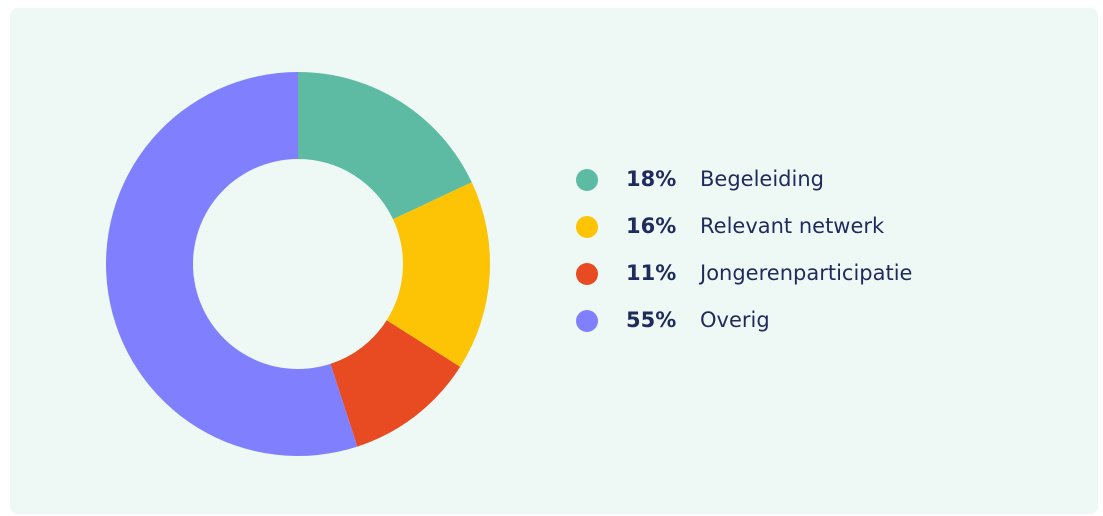  I want to click on legend-value: 18%, so click(651, 179).